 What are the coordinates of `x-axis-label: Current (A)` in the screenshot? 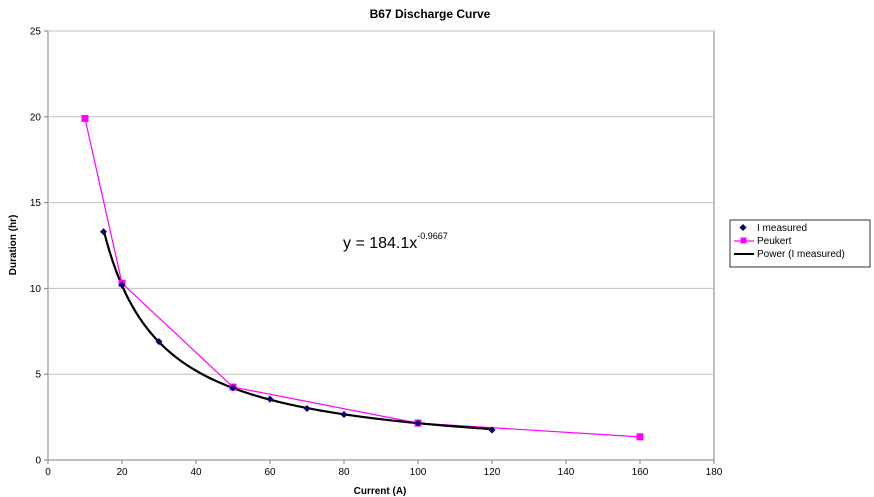 It's located at (380, 491).